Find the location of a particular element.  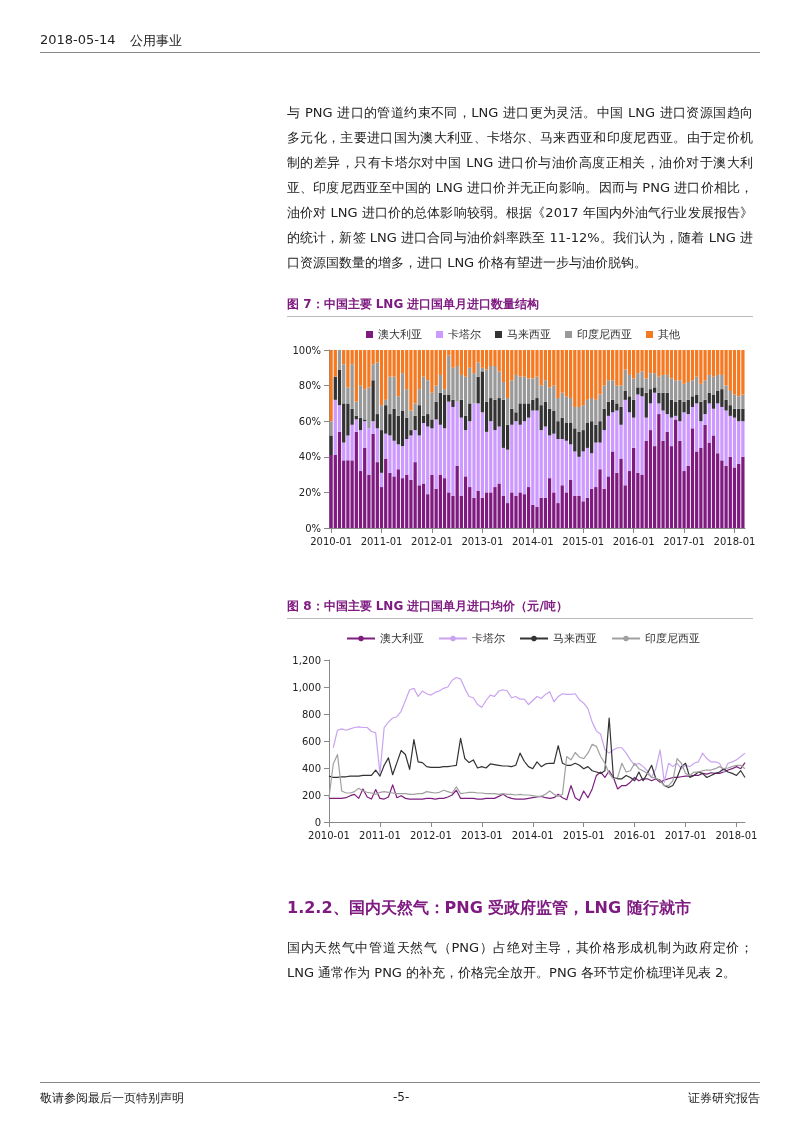

chart-title: 图 7：中国主要 LNG 进口国单月进口数量结构 is located at coordinates (413, 304).